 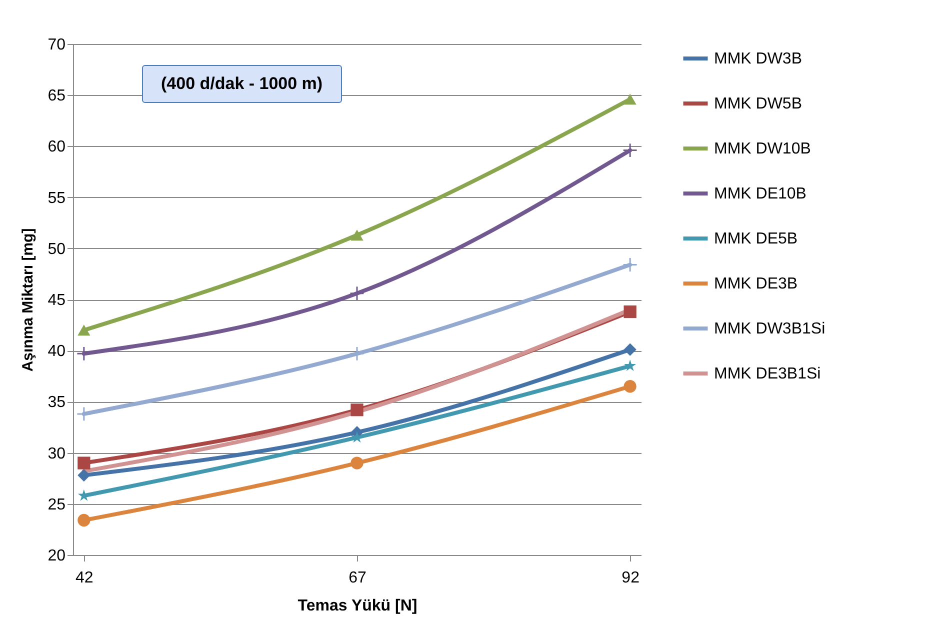 What do you see at coordinates (631, 578) in the screenshot?
I see `x-tick-label: 92` at bounding box center [631, 578].